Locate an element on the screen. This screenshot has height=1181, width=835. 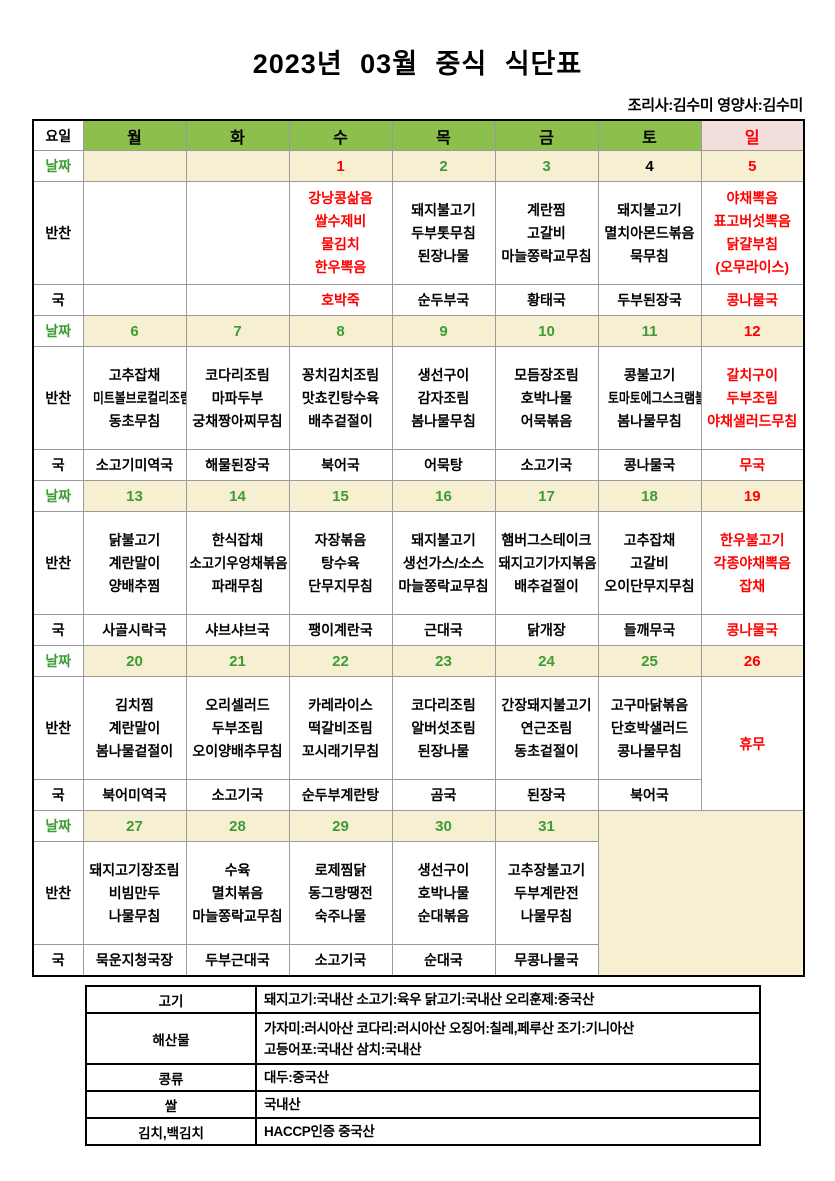
date-cell-w5-d5: 31 is located at coordinates (546, 826).